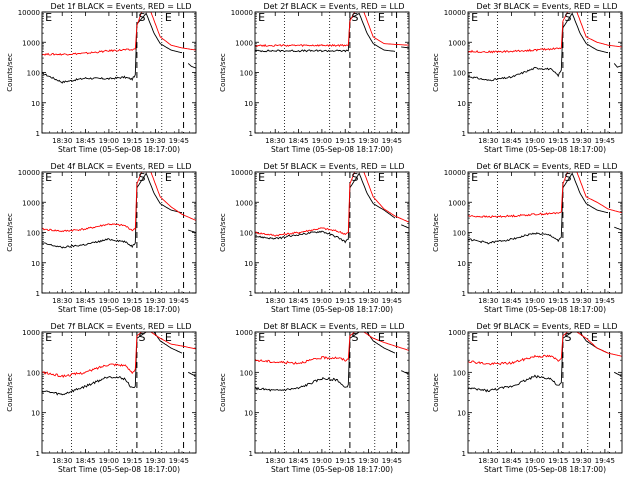 This screenshot has width=640, height=480. Describe the element at coordinates (120, 326) in the screenshot. I see `panel-title: Det 7f BLACK = Events, RED = LLD` at that location.